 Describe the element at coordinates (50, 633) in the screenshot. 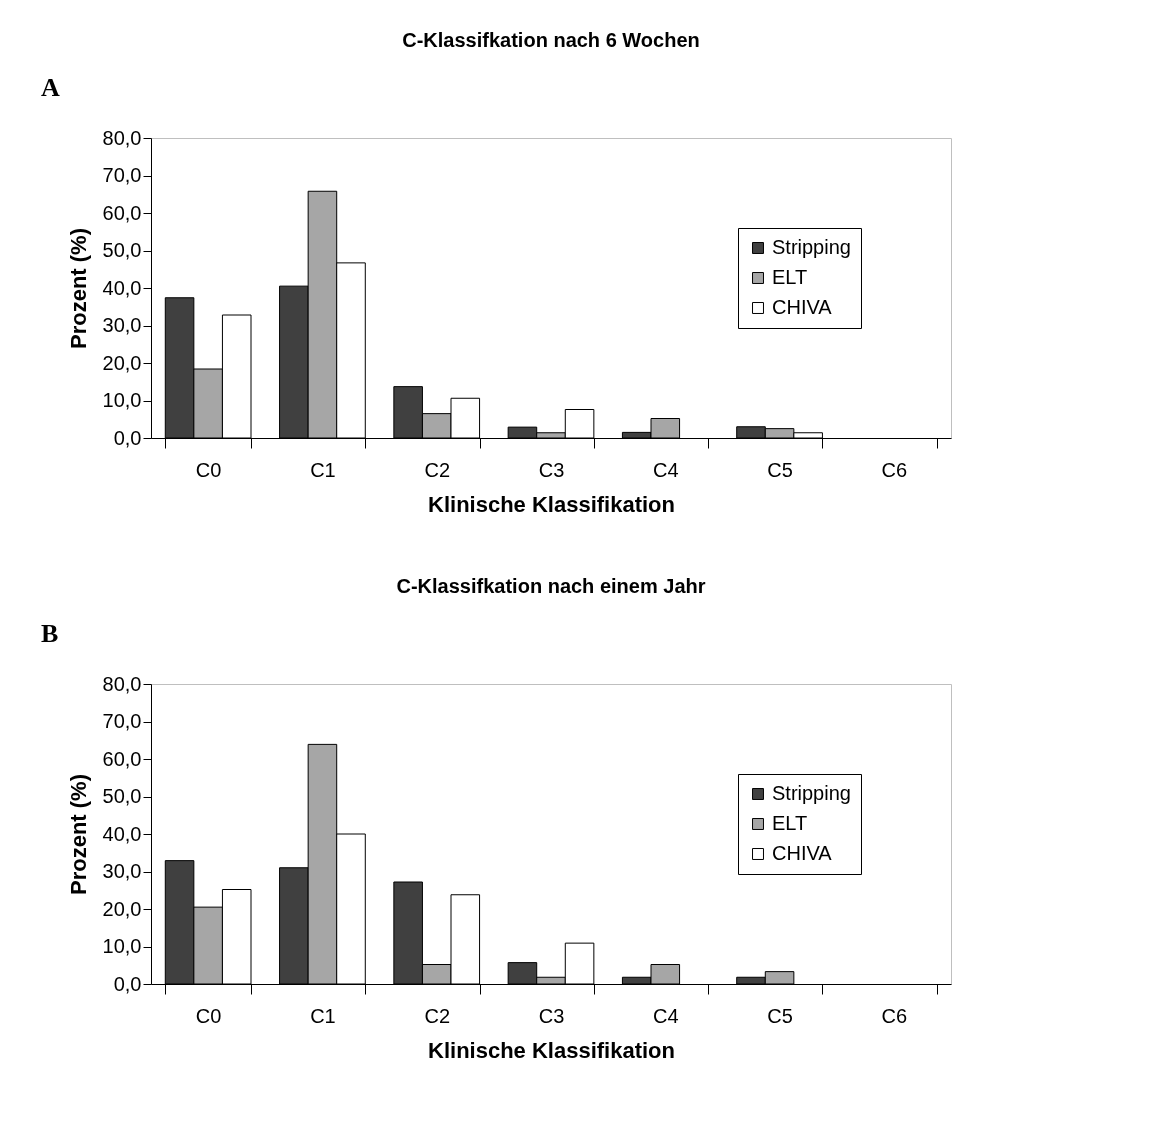

I see `text: B` at that location.